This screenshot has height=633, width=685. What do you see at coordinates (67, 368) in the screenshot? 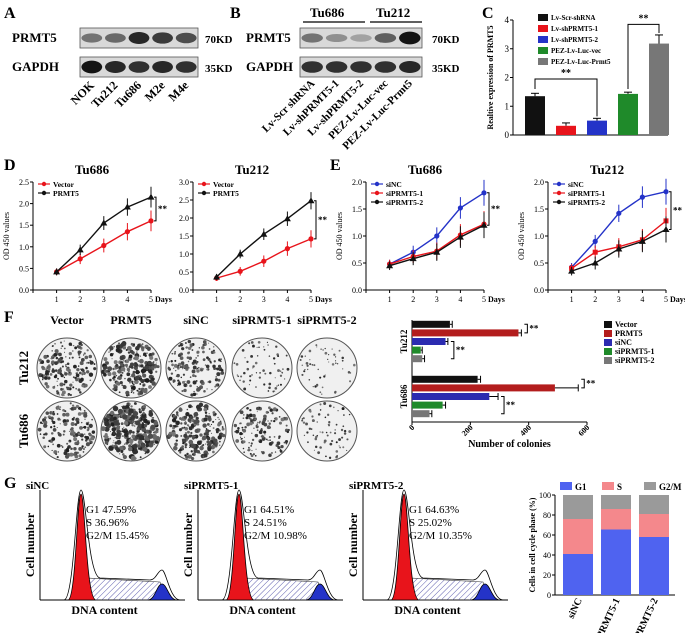
I see `colony-dots` at bounding box center [67, 368].